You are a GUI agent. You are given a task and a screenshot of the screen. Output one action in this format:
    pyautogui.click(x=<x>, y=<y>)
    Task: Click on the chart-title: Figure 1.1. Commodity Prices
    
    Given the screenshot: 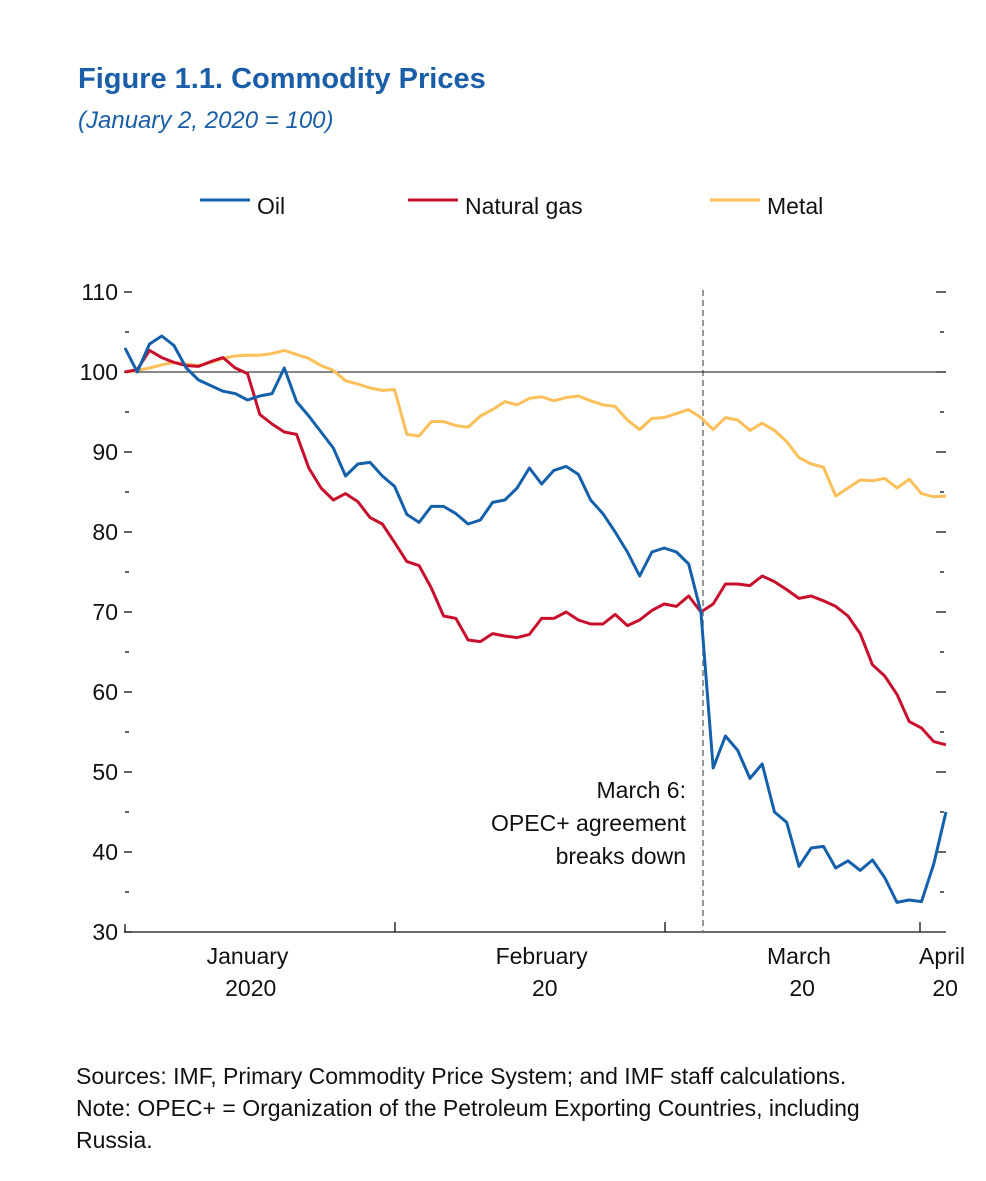 What is the action you would take?
    pyautogui.click(x=282, y=79)
    